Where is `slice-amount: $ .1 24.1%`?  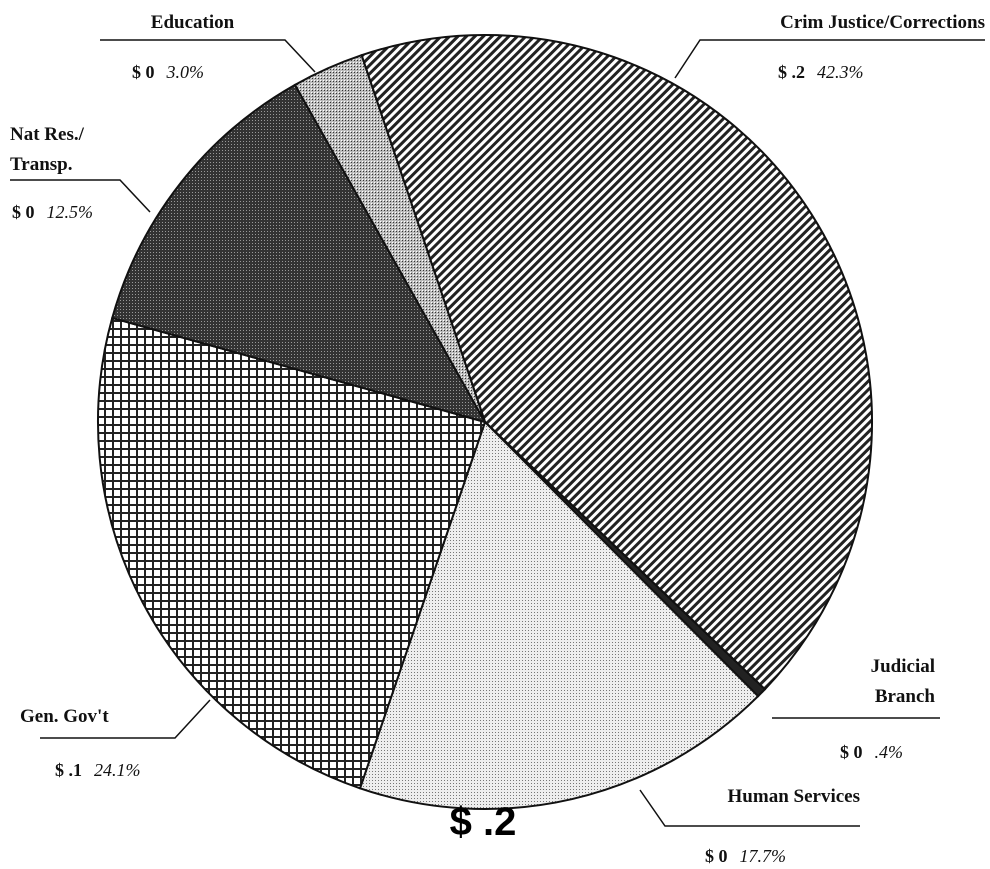
slice-amount: $ .1 24.1% is located at coordinates (98, 770).